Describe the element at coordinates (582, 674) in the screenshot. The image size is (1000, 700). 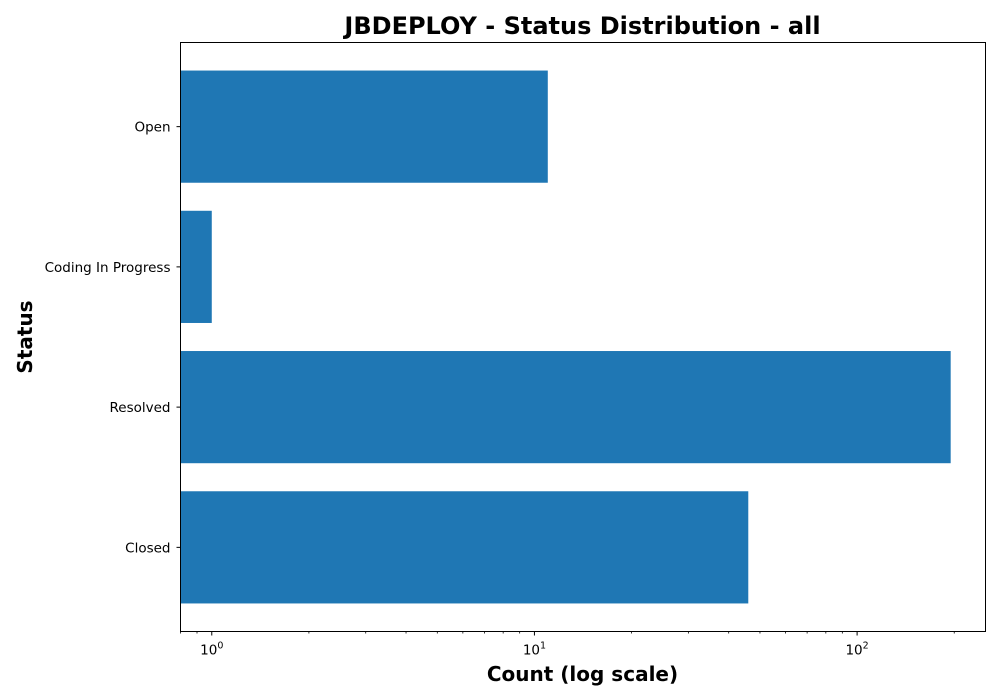
I see `x-axis-label: Count (log scale)` at that location.